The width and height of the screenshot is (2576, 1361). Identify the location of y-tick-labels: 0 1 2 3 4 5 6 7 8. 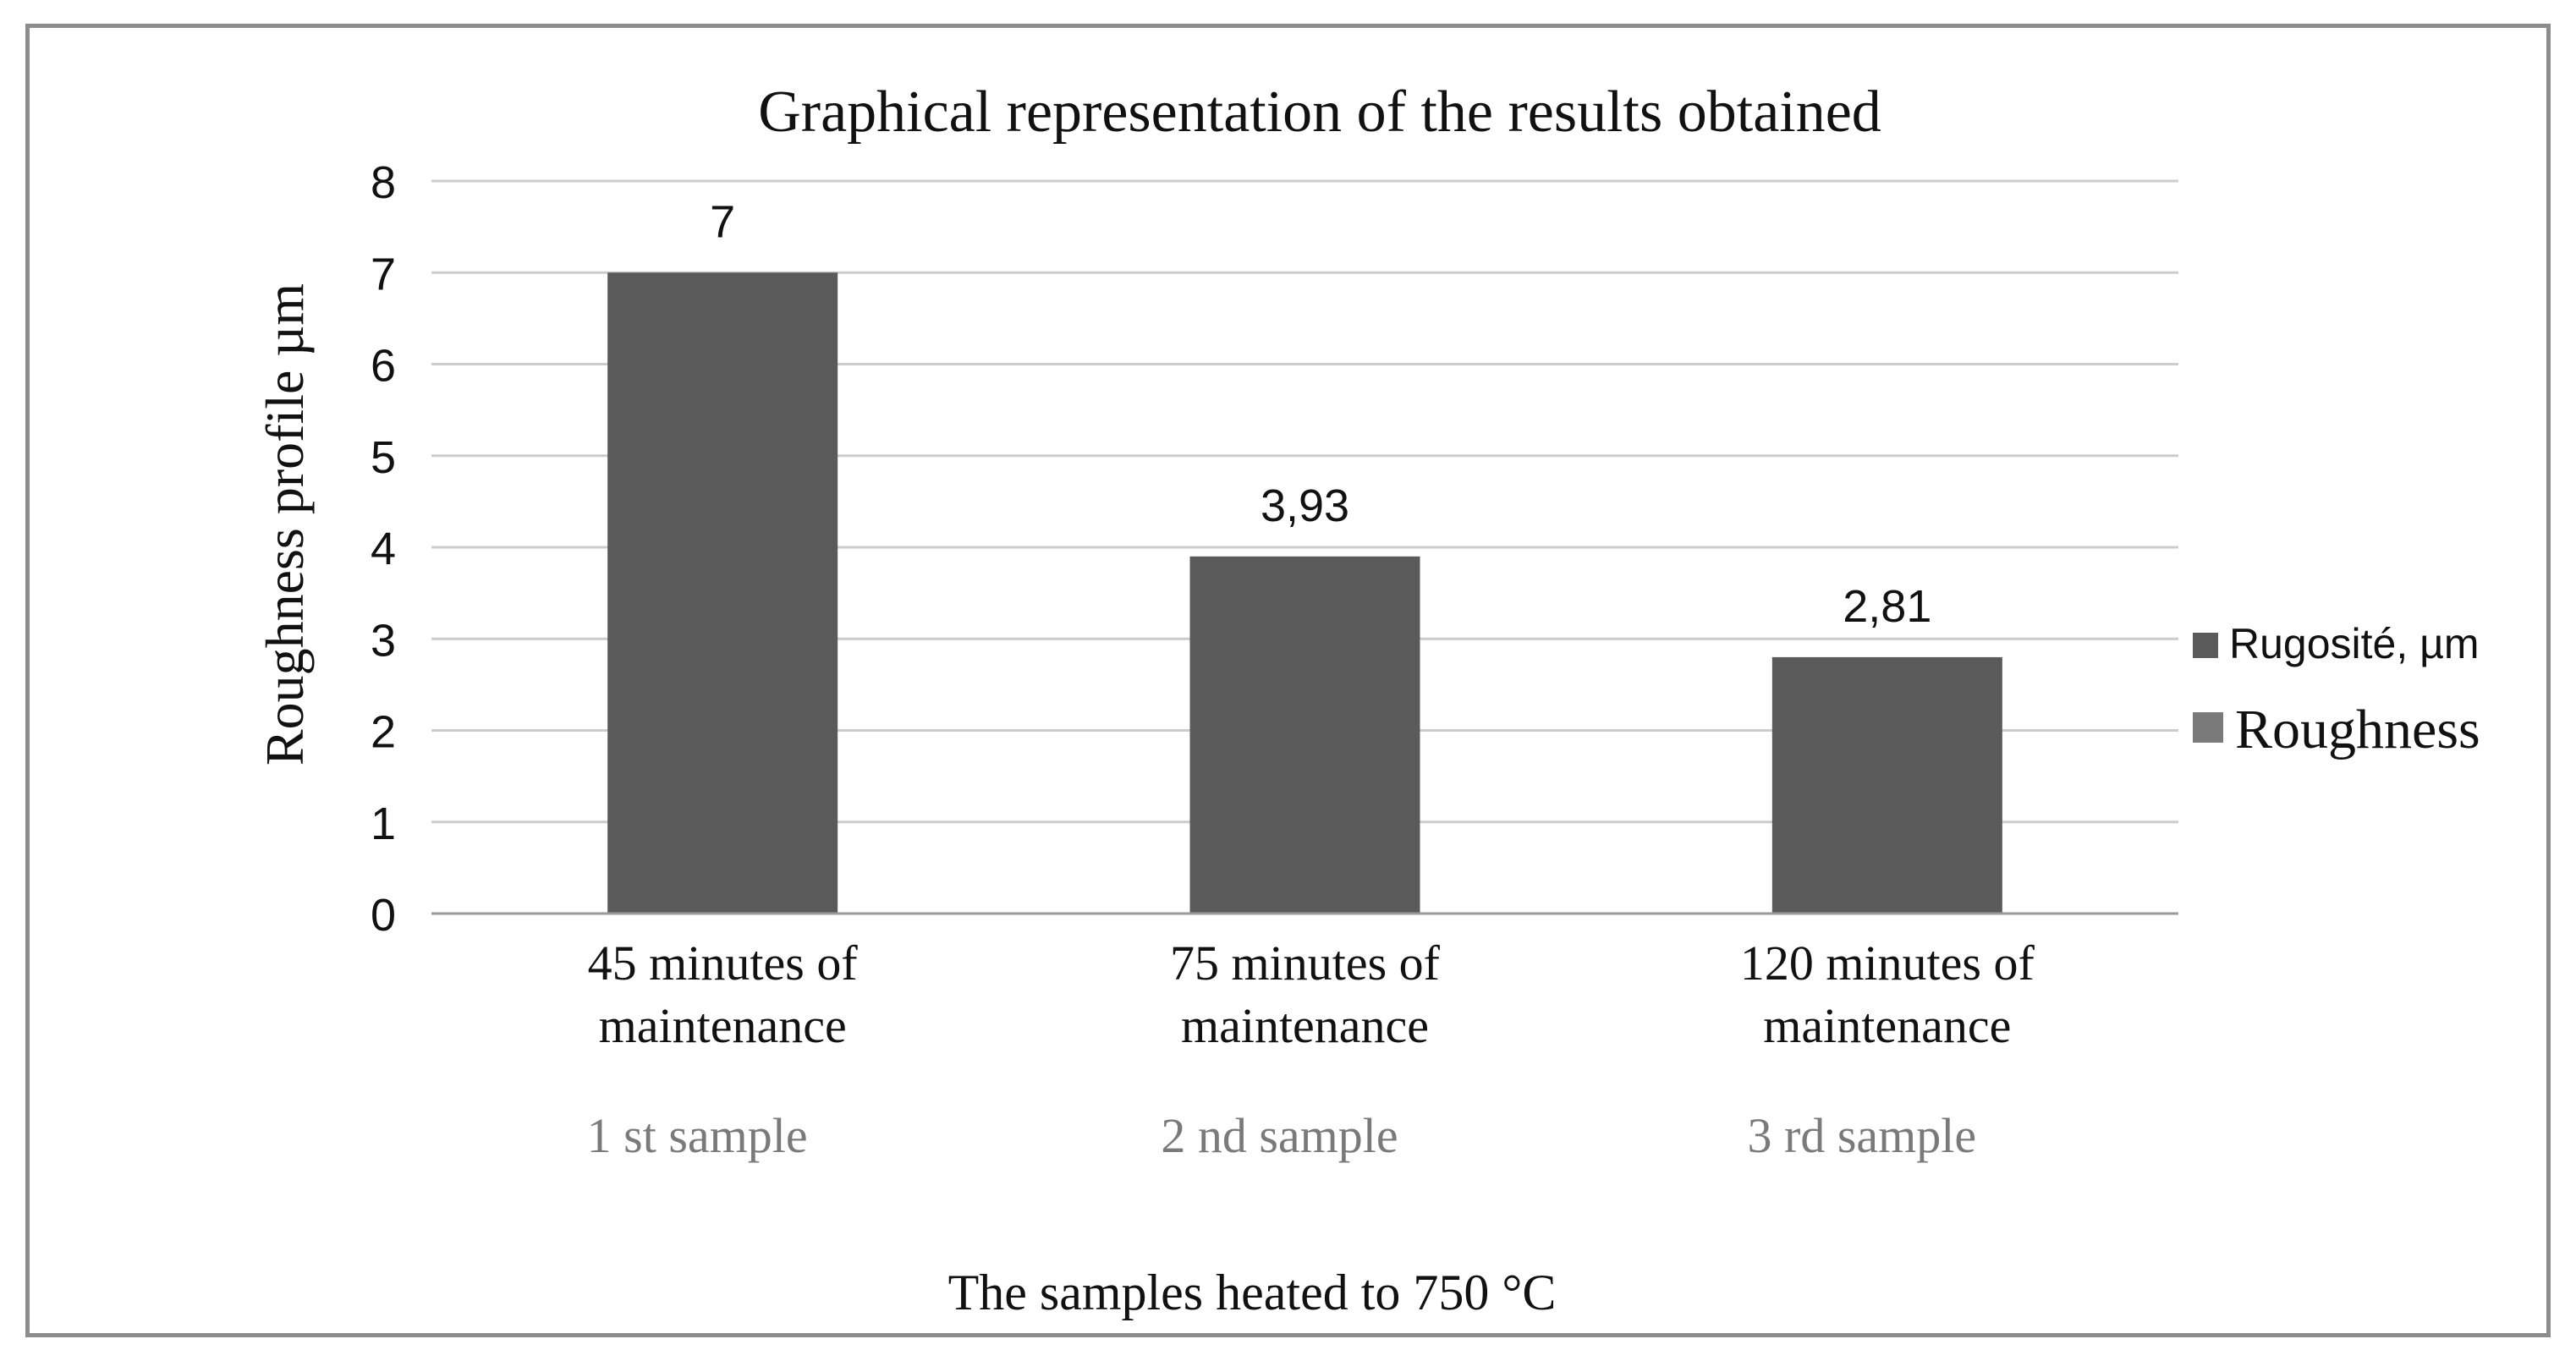
(383, 549).